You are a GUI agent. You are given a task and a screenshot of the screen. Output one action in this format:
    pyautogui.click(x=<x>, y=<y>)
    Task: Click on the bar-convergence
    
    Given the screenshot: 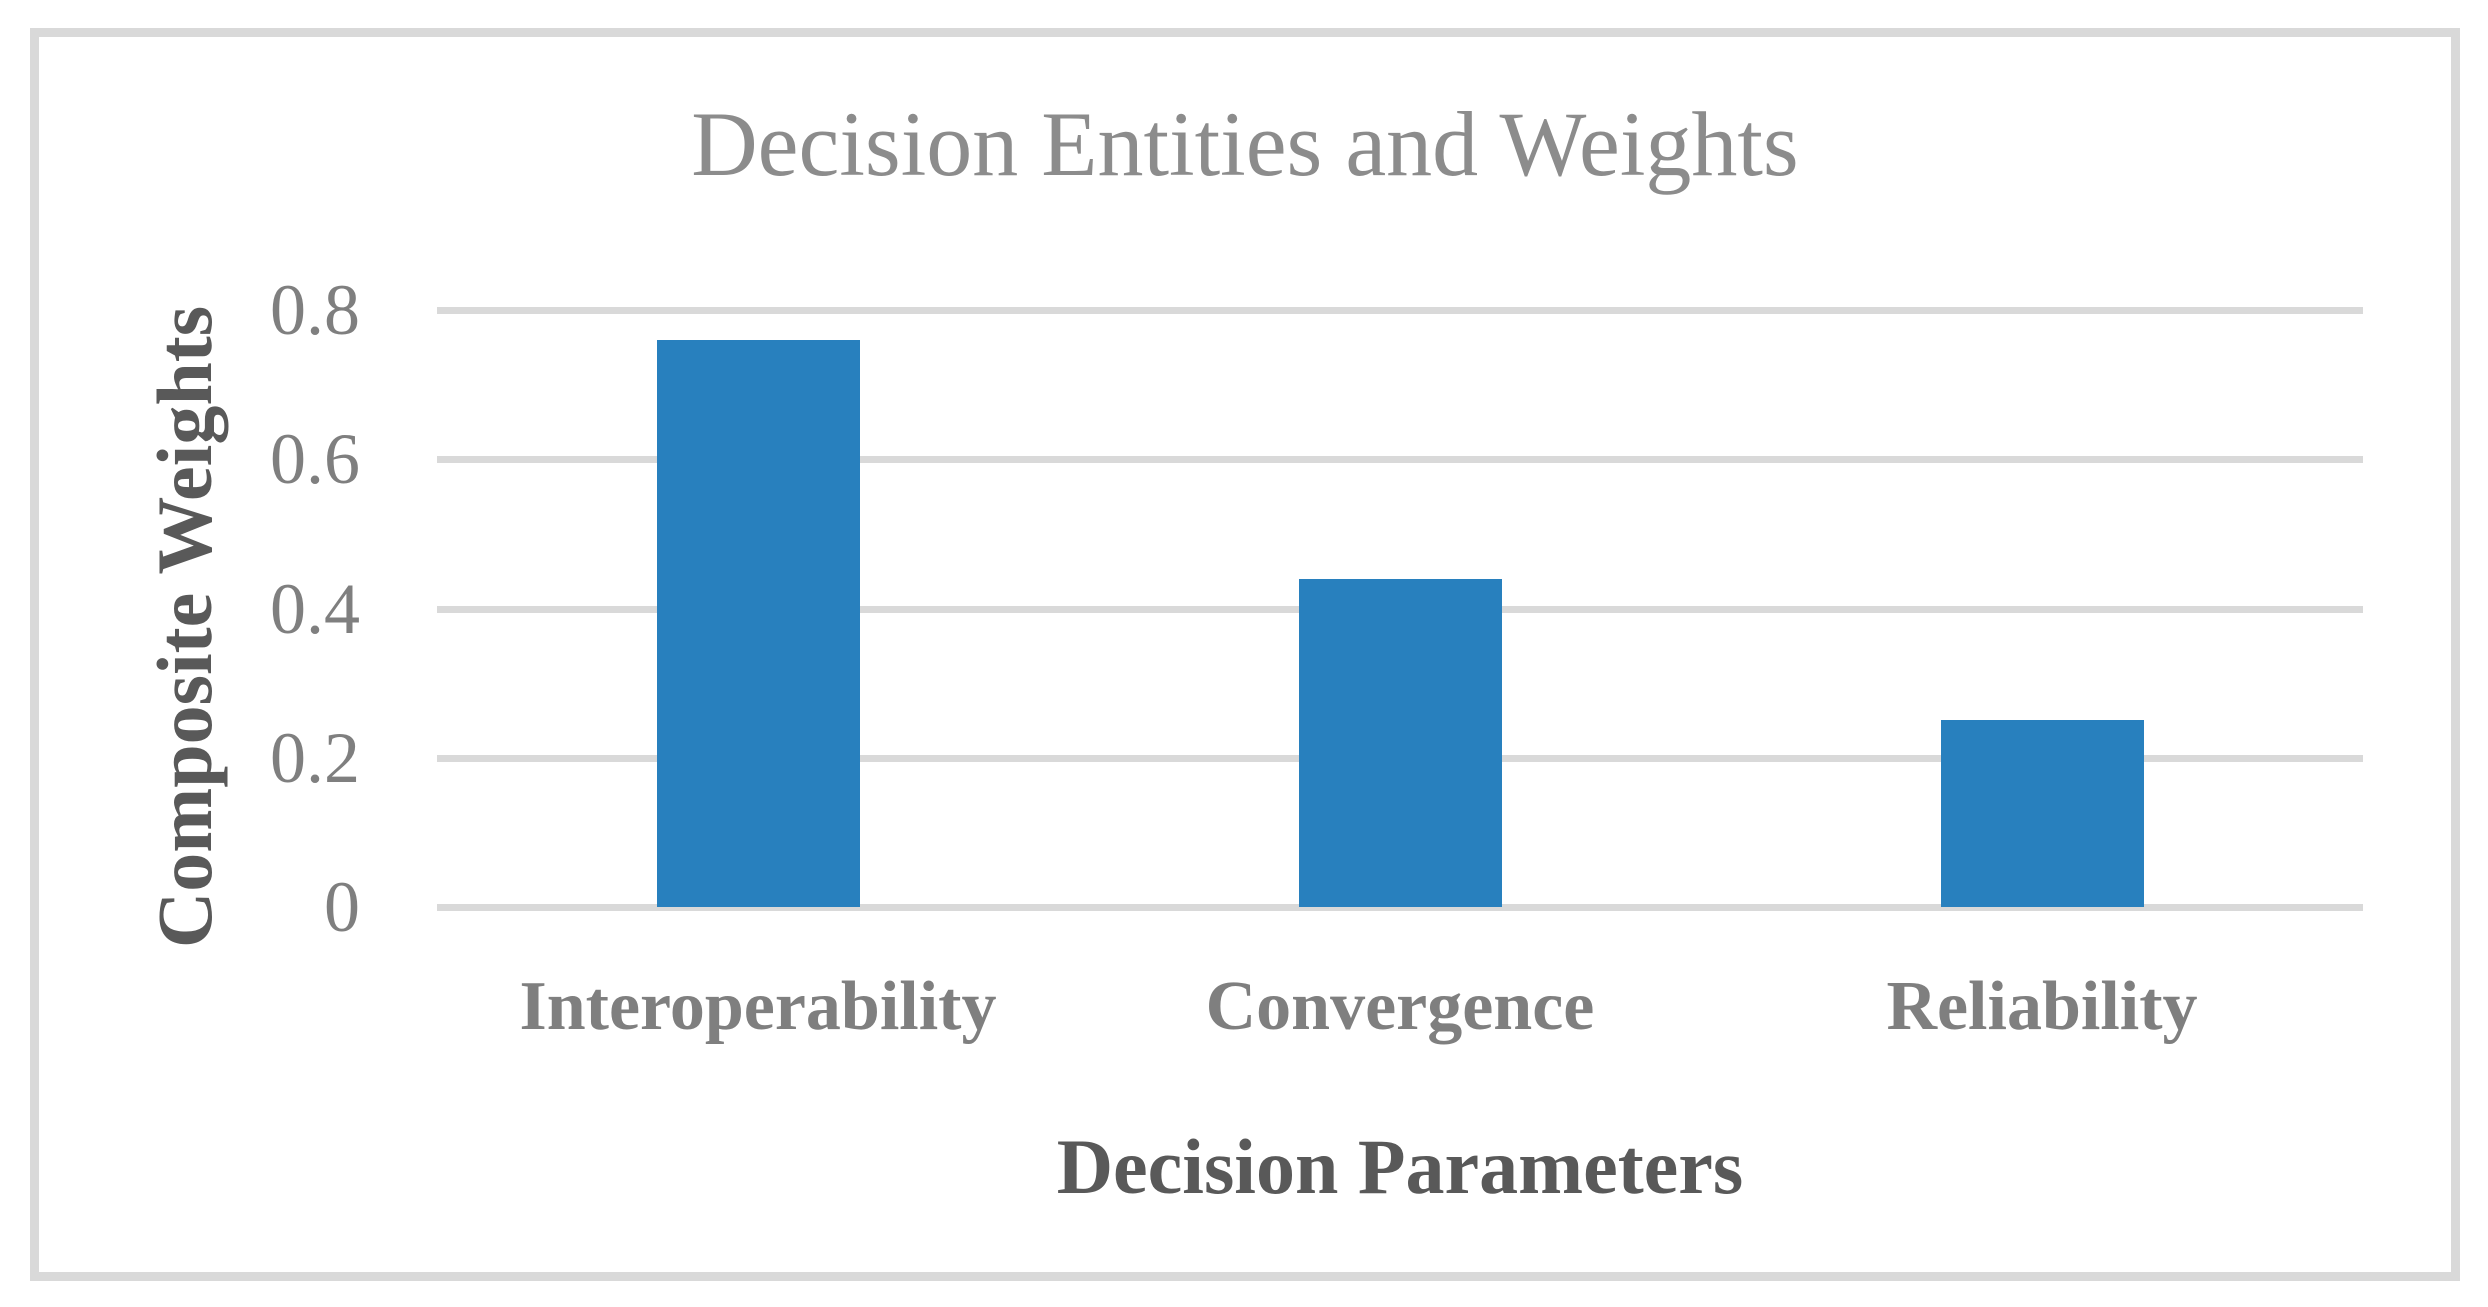 What is the action you would take?
    pyautogui.click(x=1400, y=742)
    